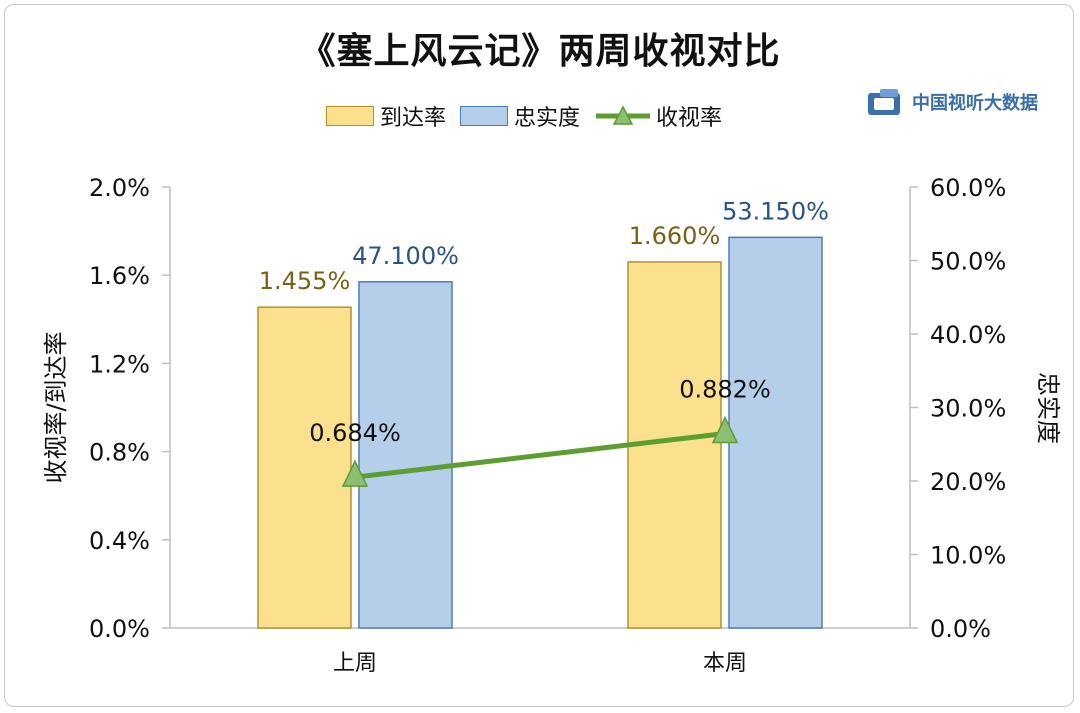  Describe the element at coordinates (775, 211) in the screenshot. I see `data-label-loyalty: 53.150%` at that location.